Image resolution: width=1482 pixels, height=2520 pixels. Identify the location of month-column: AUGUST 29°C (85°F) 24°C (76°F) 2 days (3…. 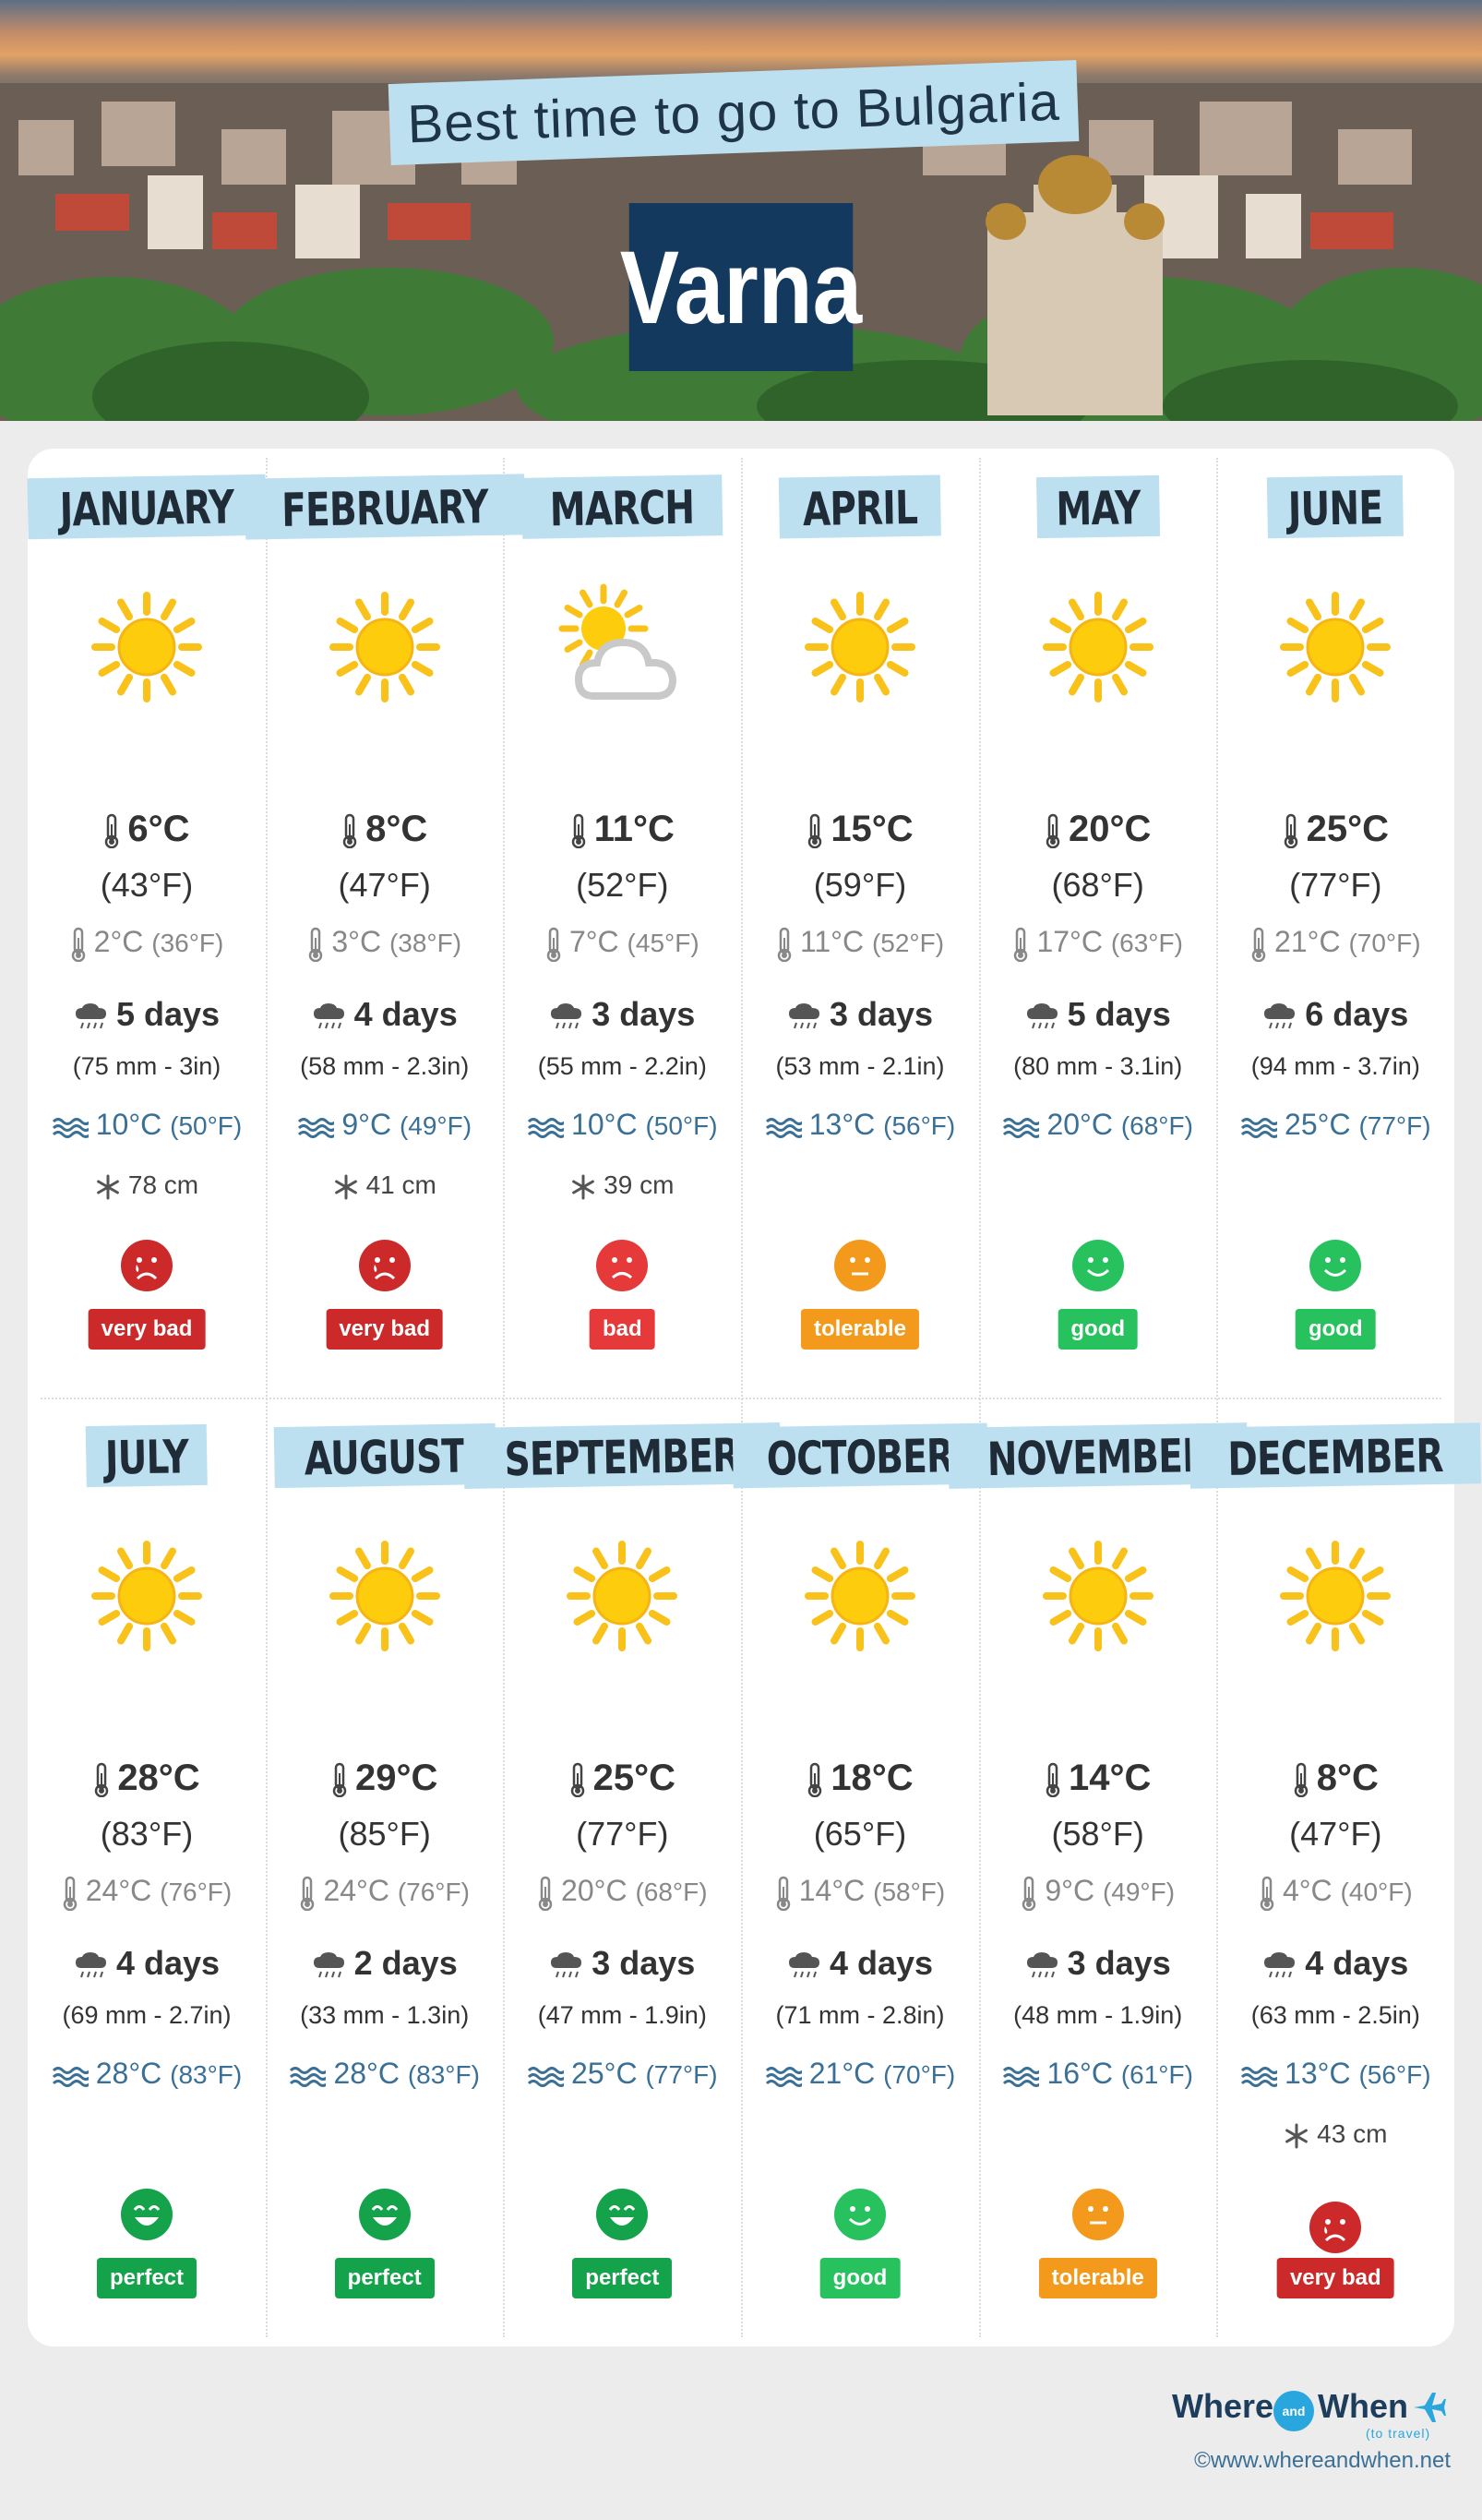
(385, 1872).